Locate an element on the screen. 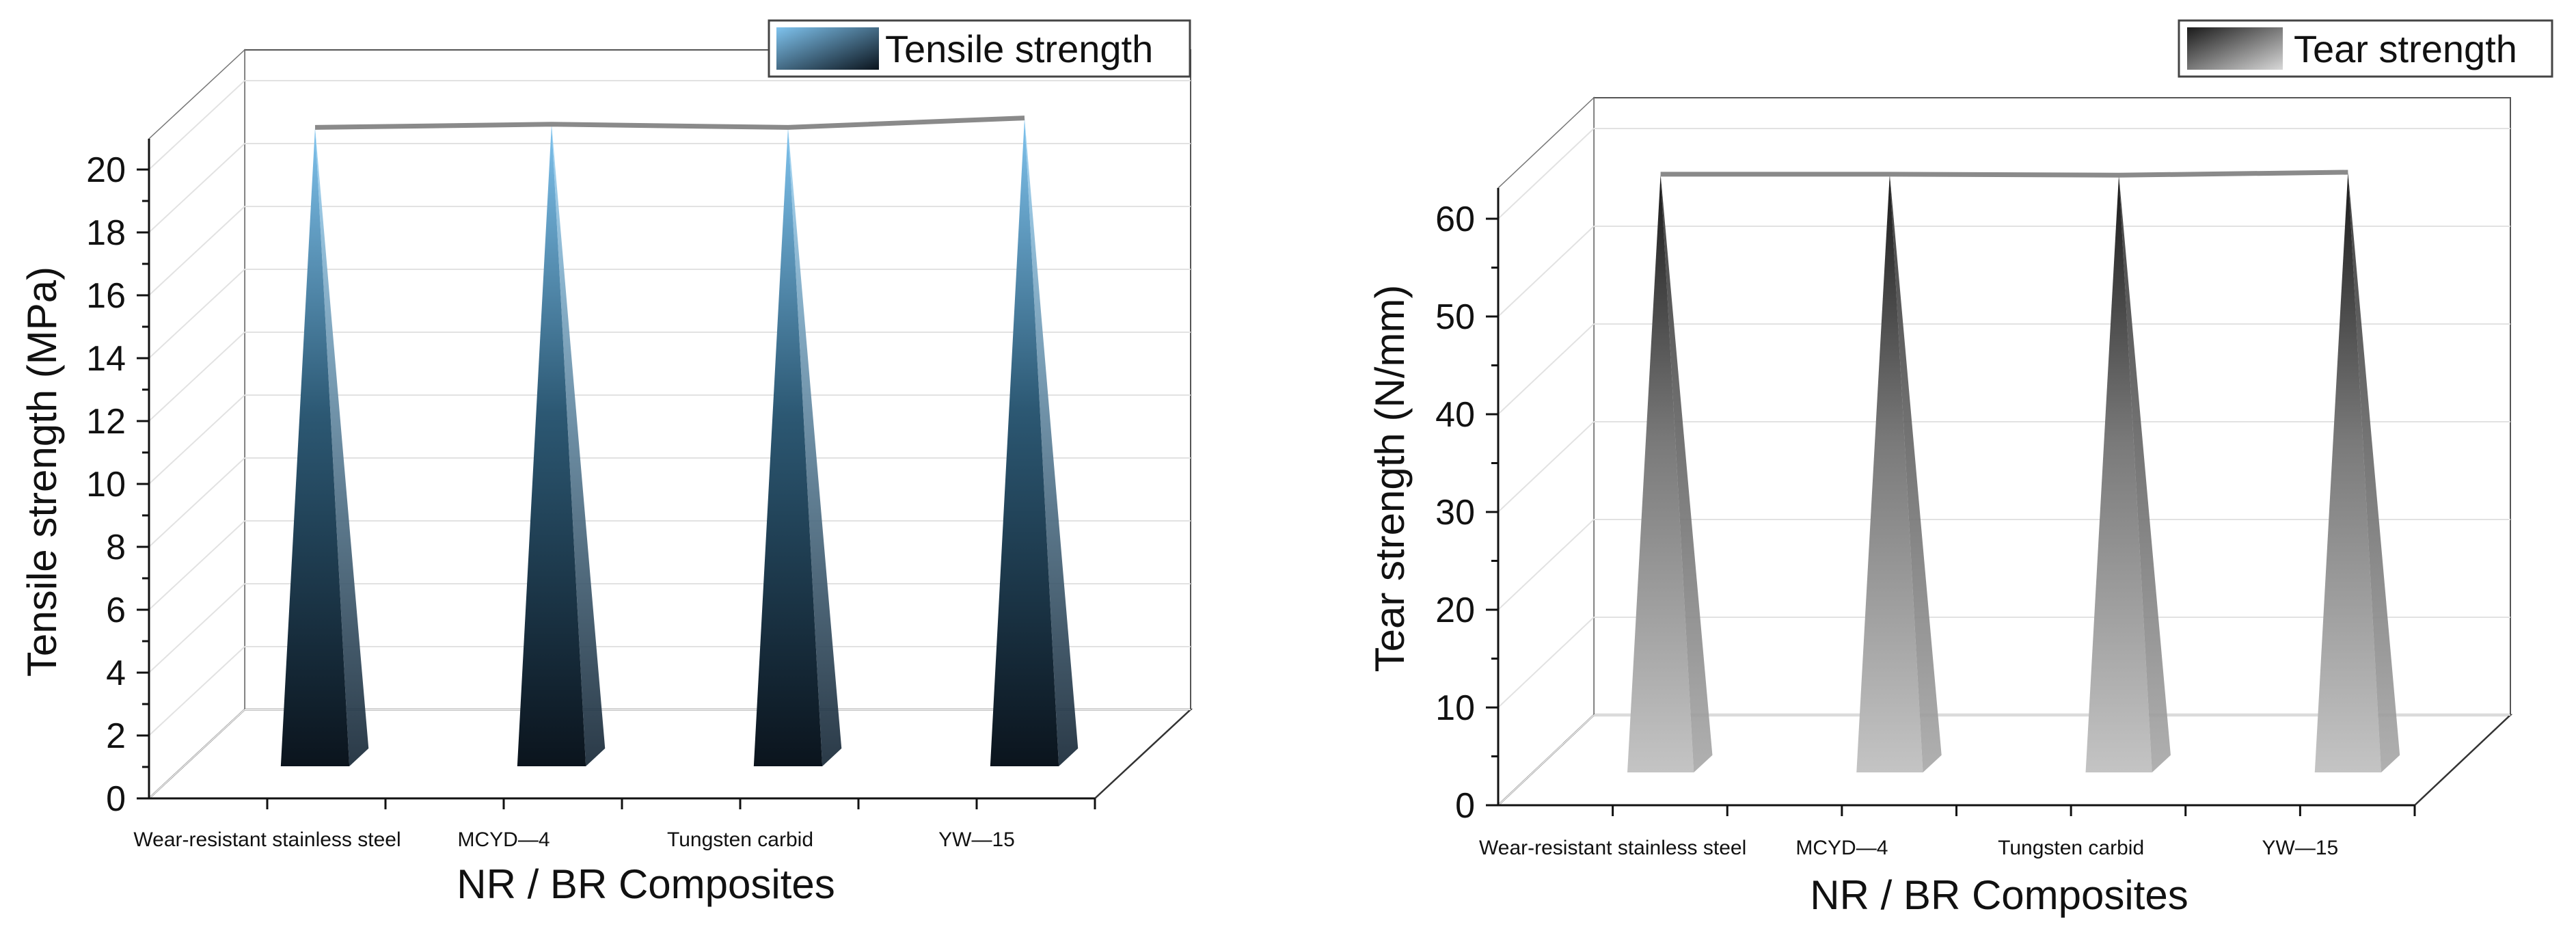  y-axis-title: Tensile strength (MPa) is located at coordinates (42, 472).